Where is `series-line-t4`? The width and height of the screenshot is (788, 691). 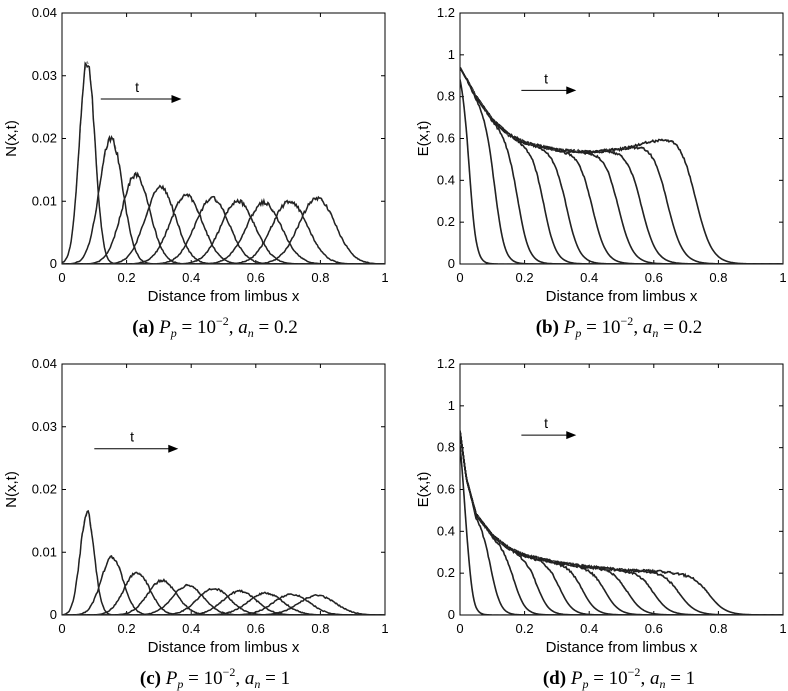 series-line-t4 is located at coordinates (223, 224).